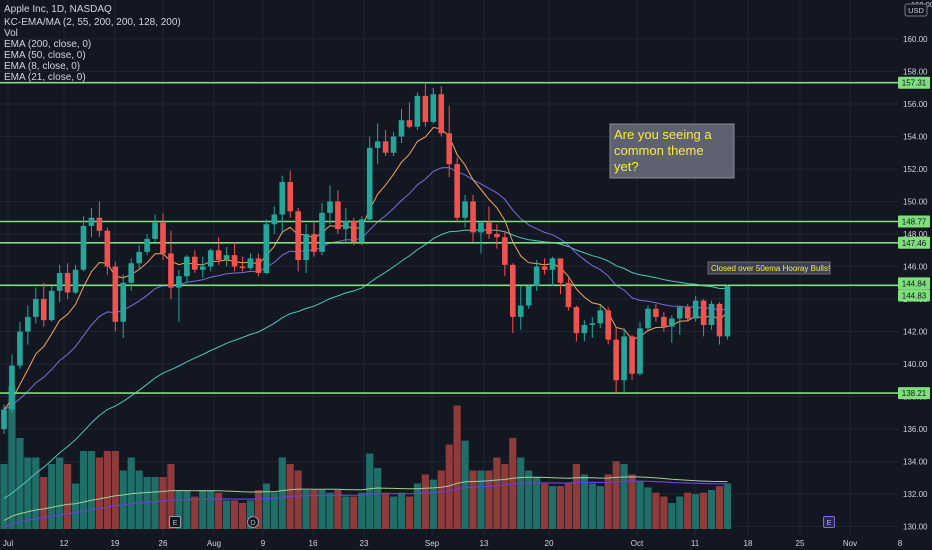 The image size is (932, 550). I want to click on legend-indicator-kc-ema: KC-EMA/MA (2, 55, 200, 200, 128, 200), so click(92, 22).